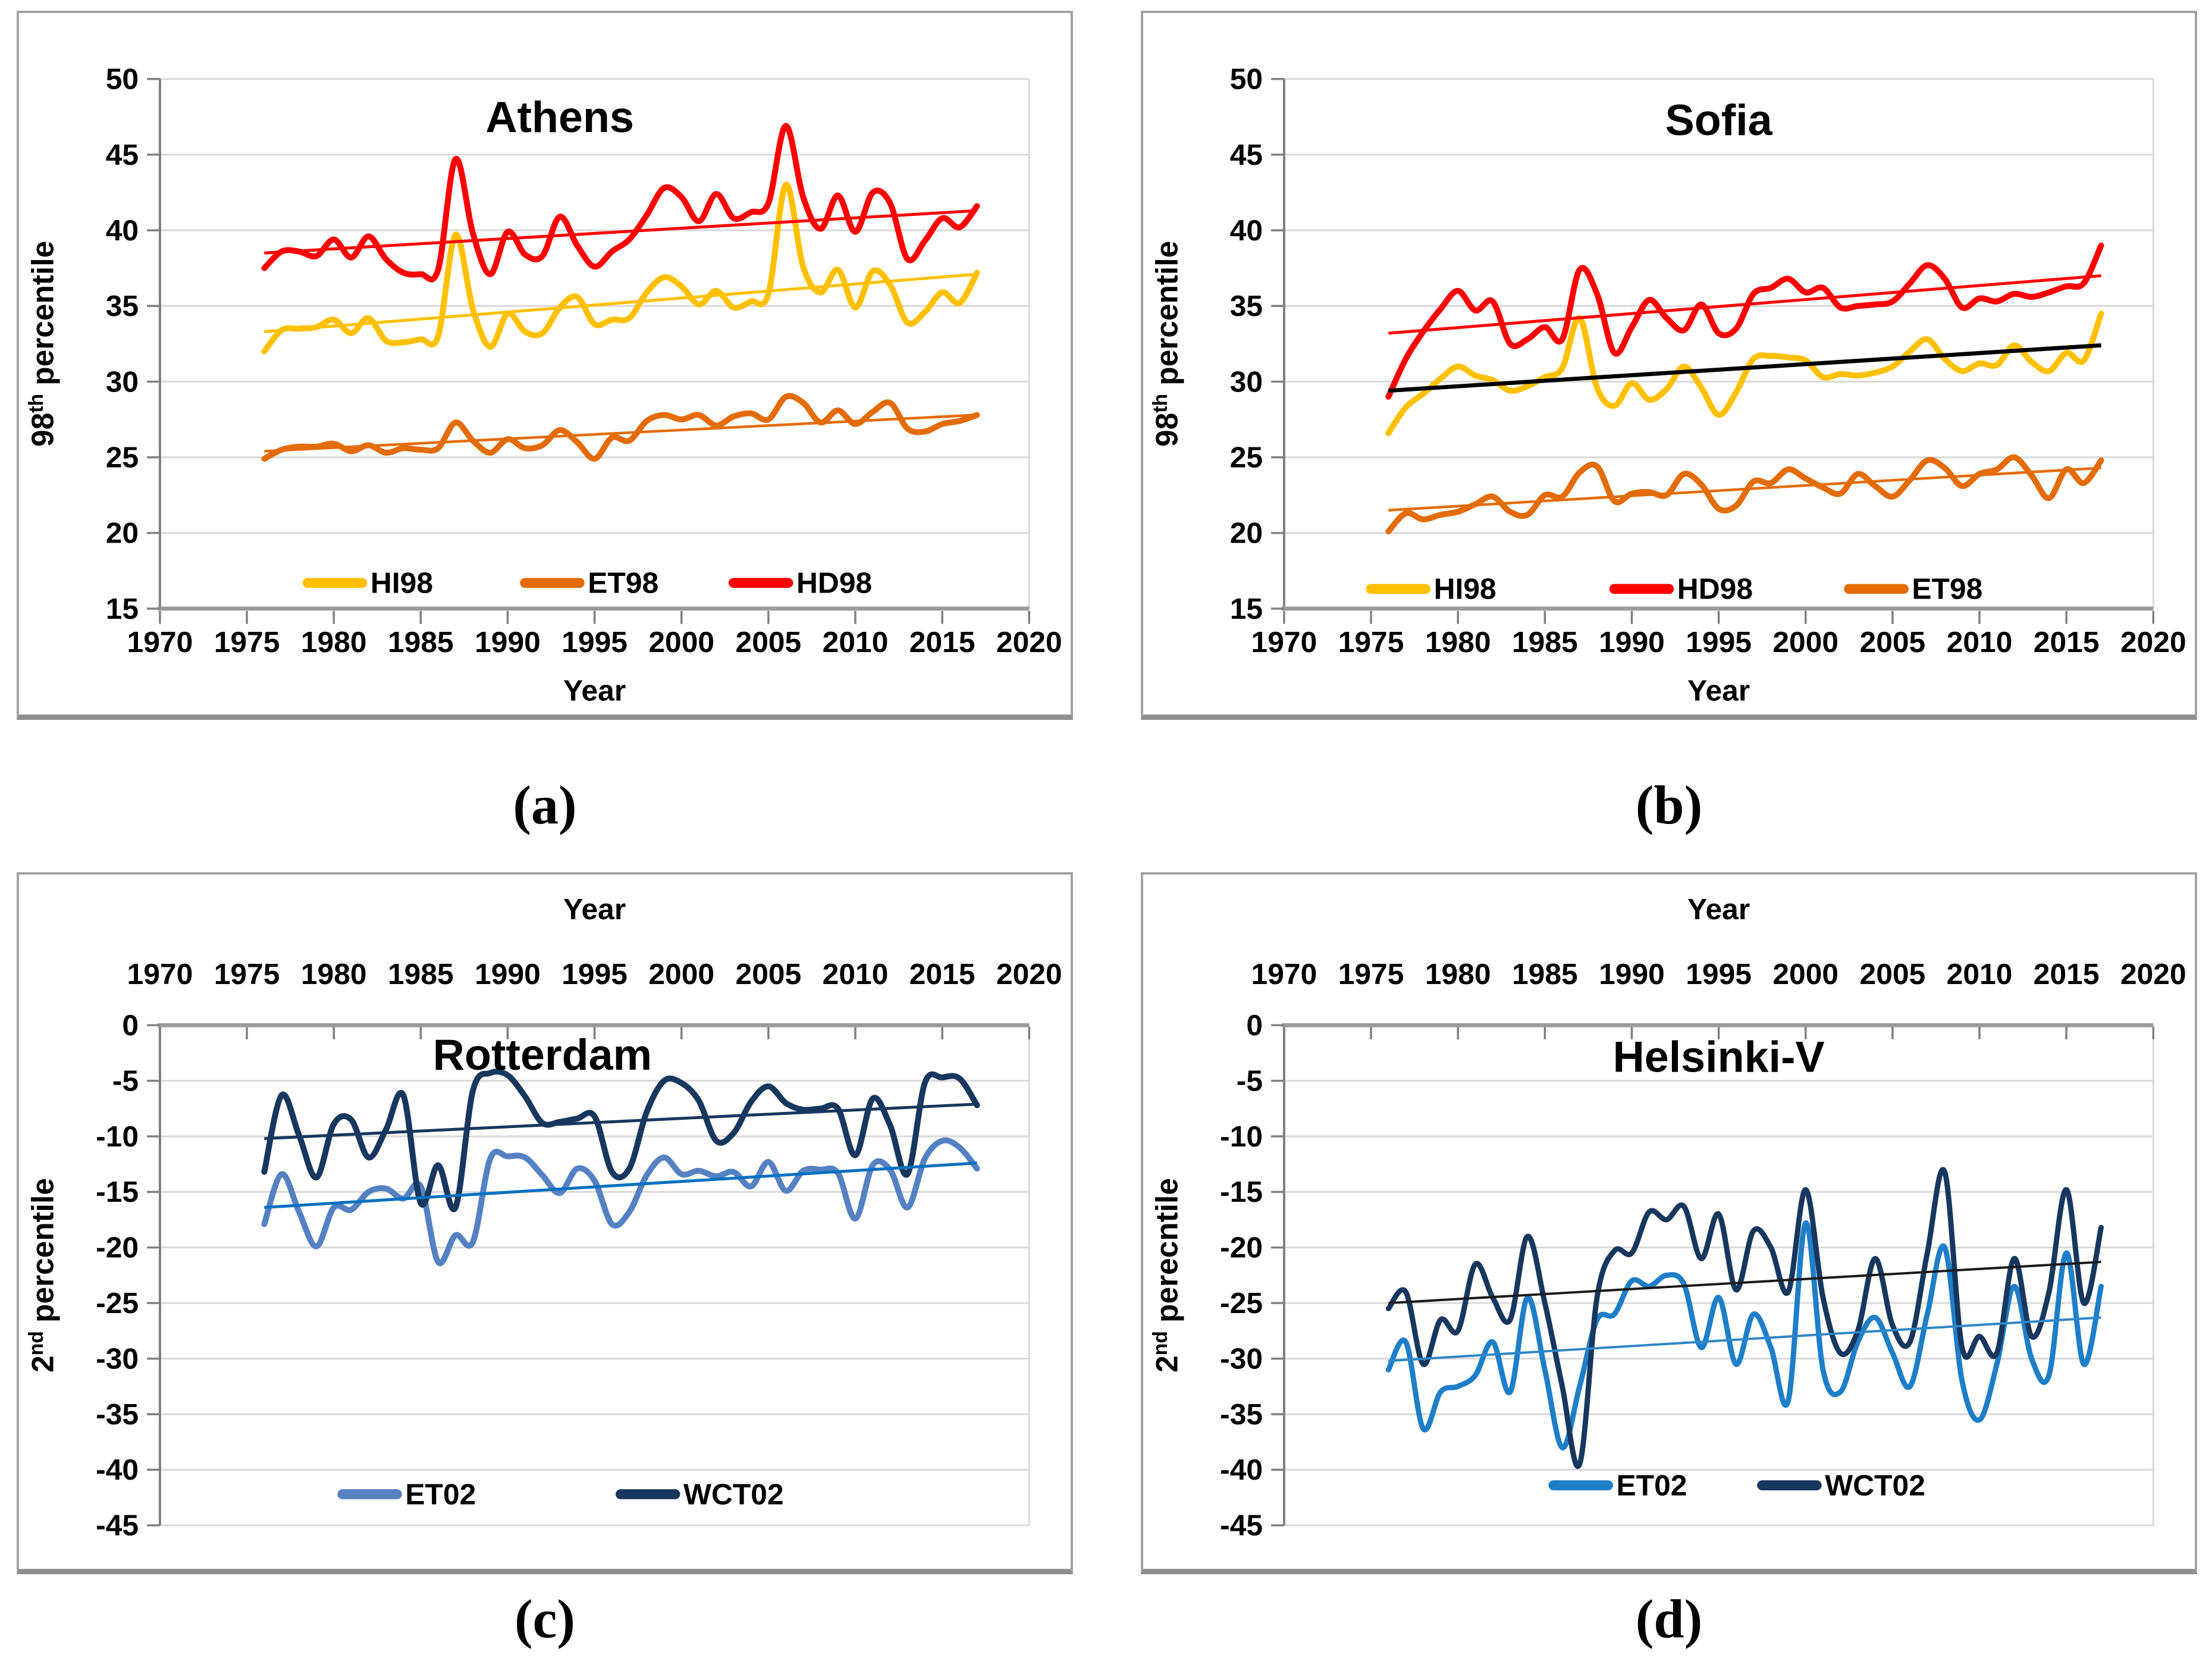 The width and height of the screenshot is (2212, 1673). What do you see at coordinates (2153, 642) in the screenshot?
I see `label: 2020` at bounding box center [2153, 642].